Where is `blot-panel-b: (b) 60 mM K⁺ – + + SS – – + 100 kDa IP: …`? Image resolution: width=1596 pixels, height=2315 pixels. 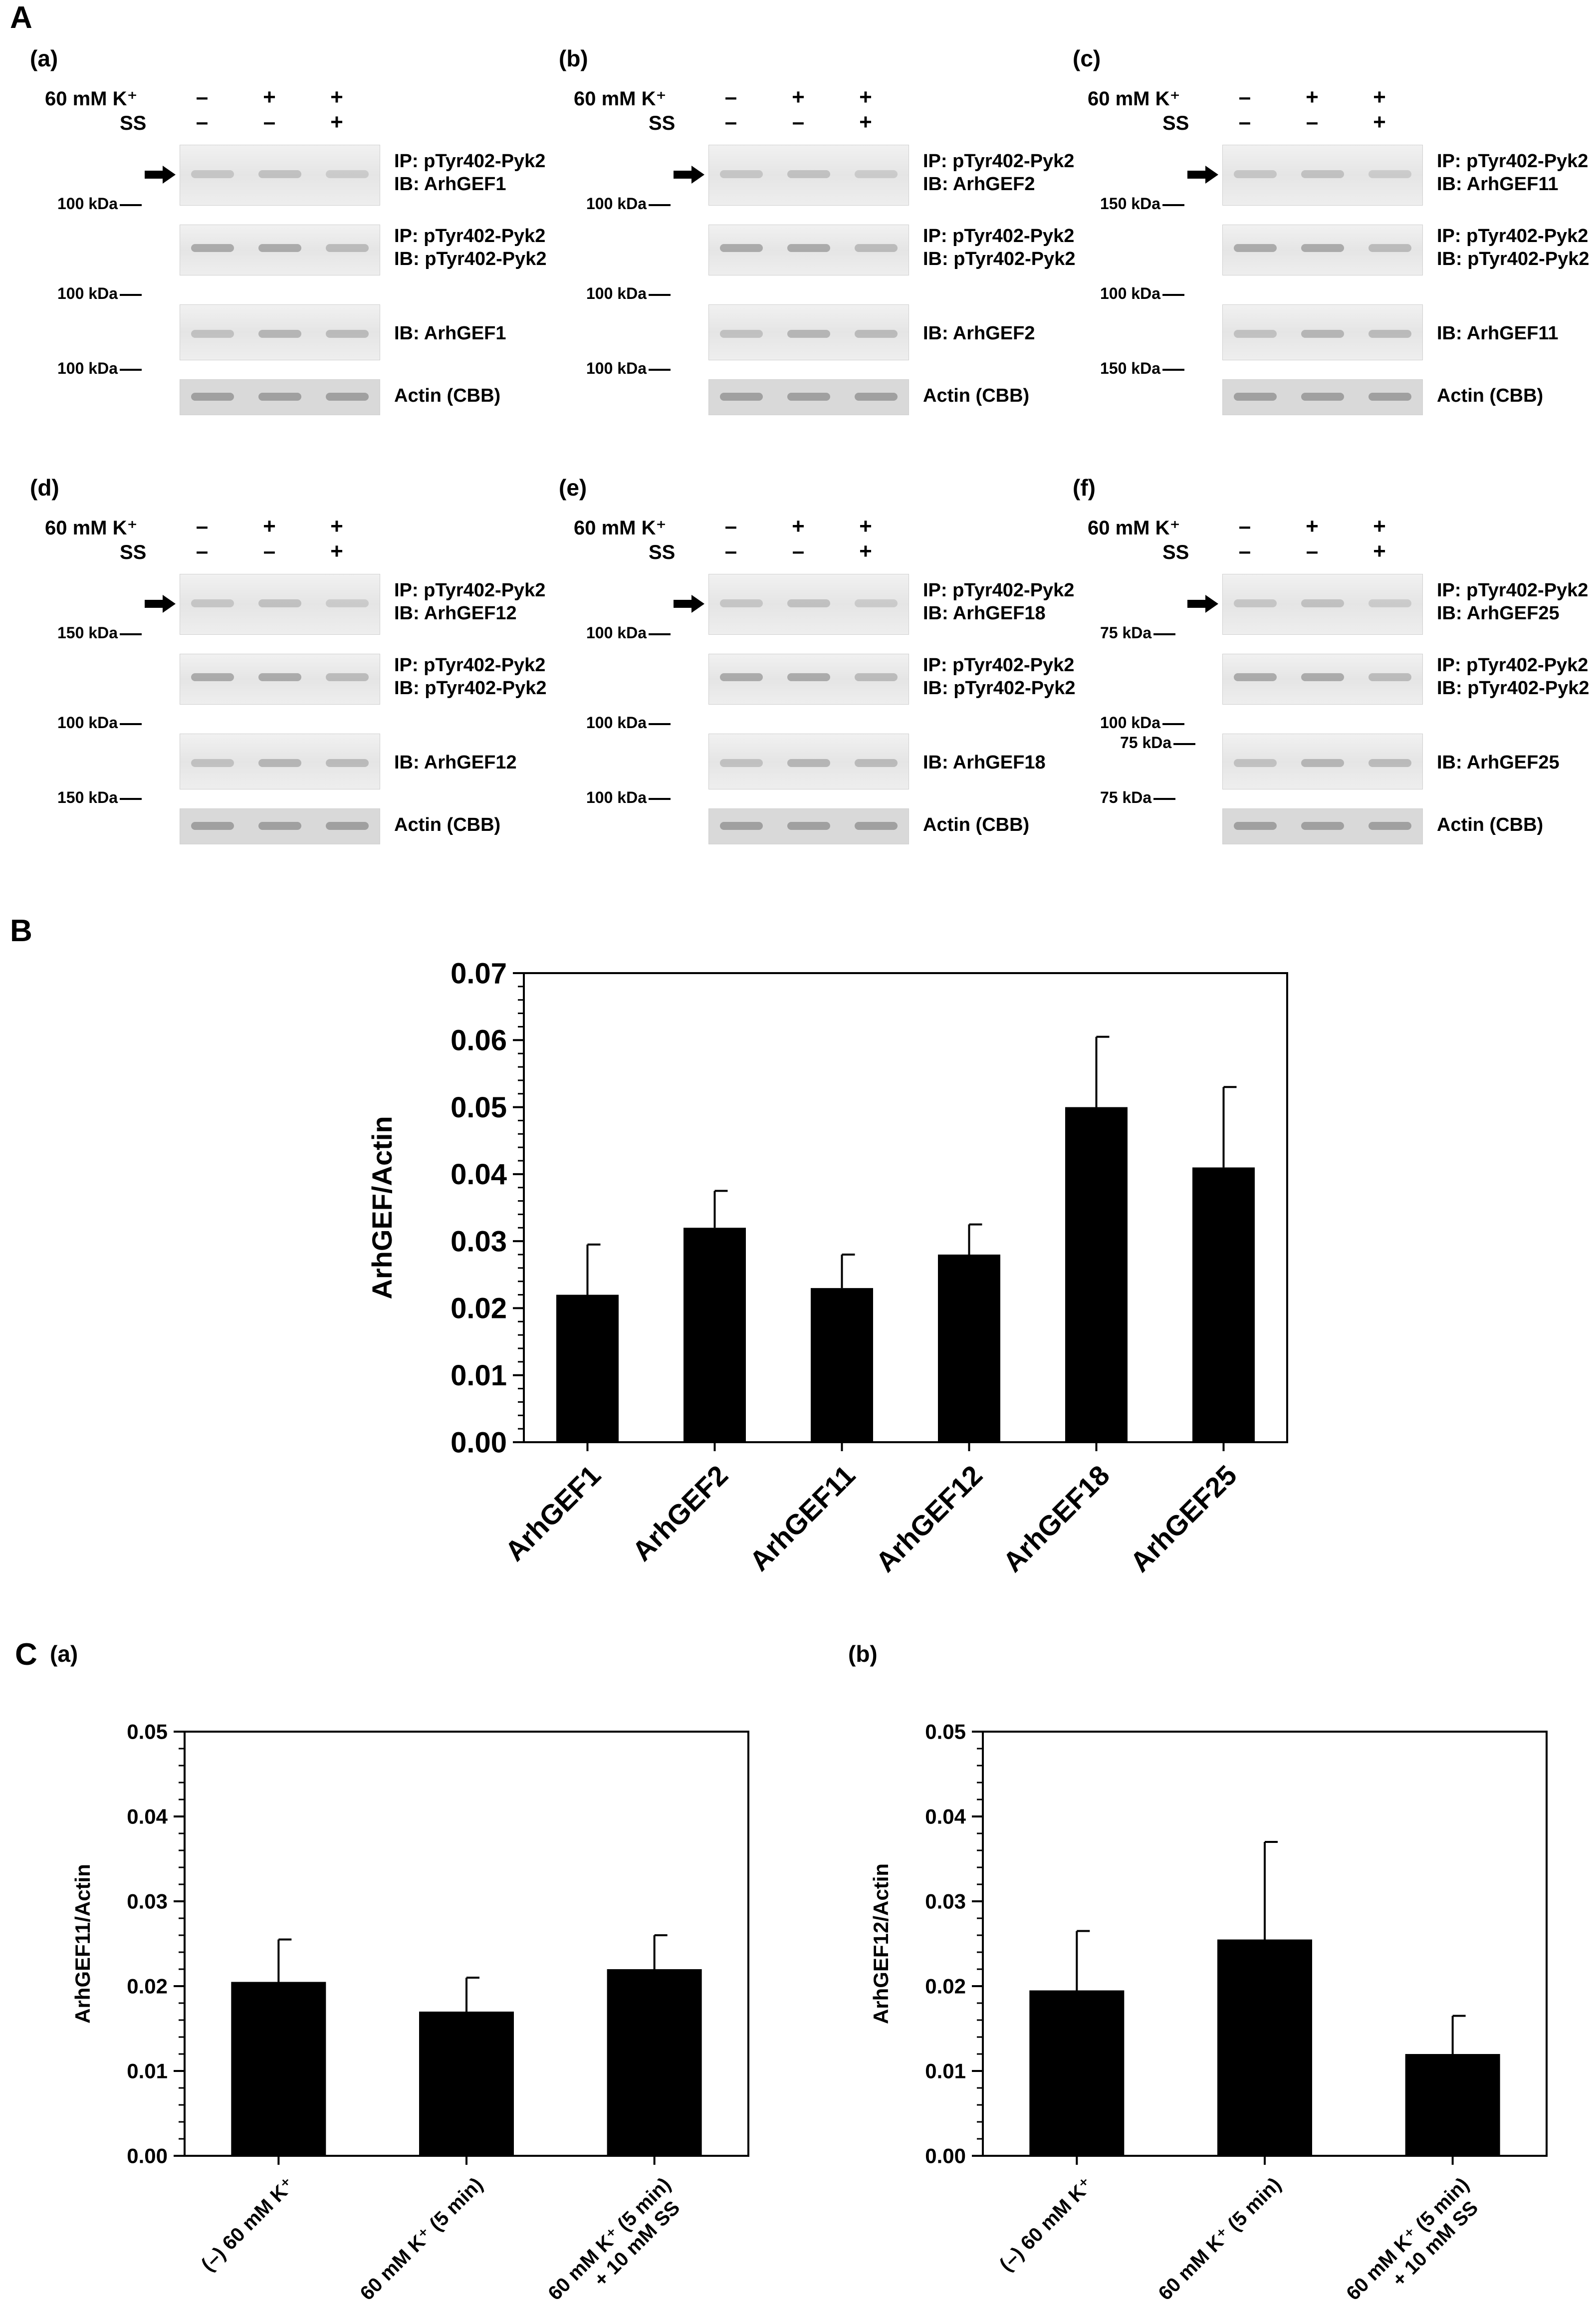 blot-panel-b: (b) 60 mM K⁺ – + + SS – – + 100 kDa IP: … is located at coordinates (818, 252).